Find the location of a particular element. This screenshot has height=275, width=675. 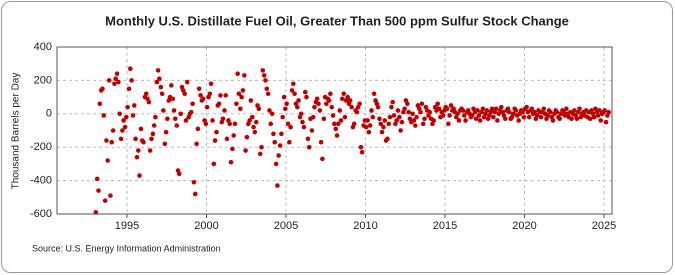

x-tick-label: 2020 is located at coordinates (524, 226).